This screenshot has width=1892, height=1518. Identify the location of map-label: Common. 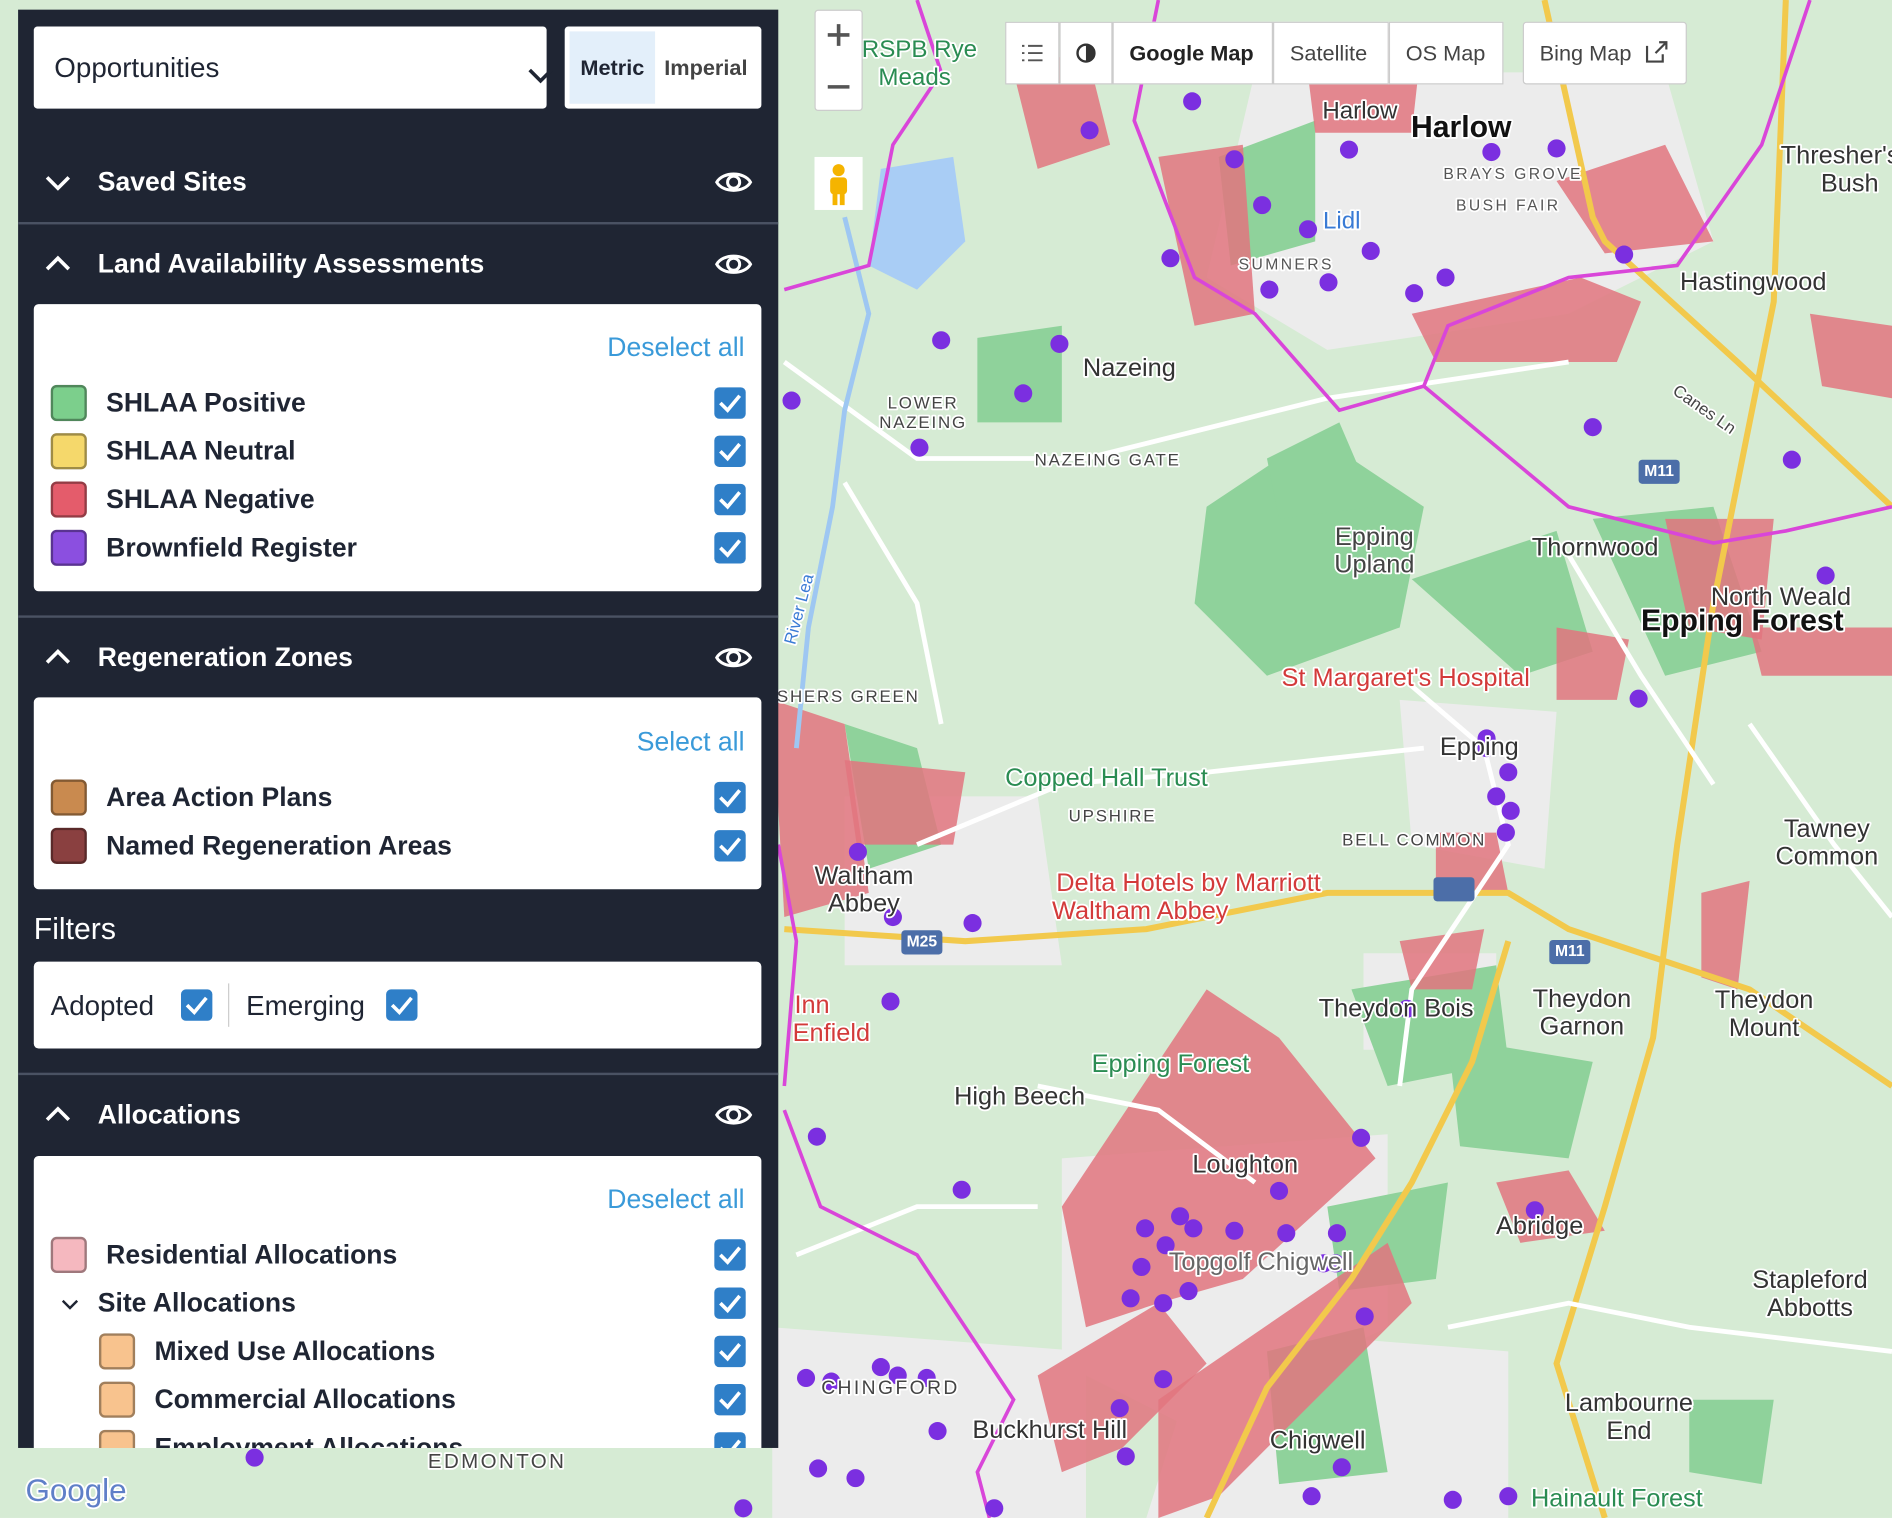
(1826, 857).